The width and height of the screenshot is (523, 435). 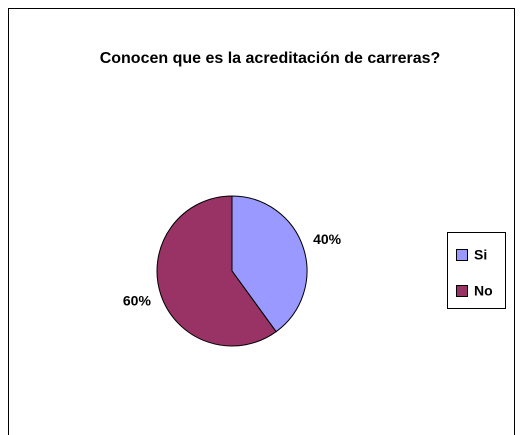 What do you see at coordinates (327, 239) in the screenshot?
I see `data-label: 40%` at bounding box center [327, 239].